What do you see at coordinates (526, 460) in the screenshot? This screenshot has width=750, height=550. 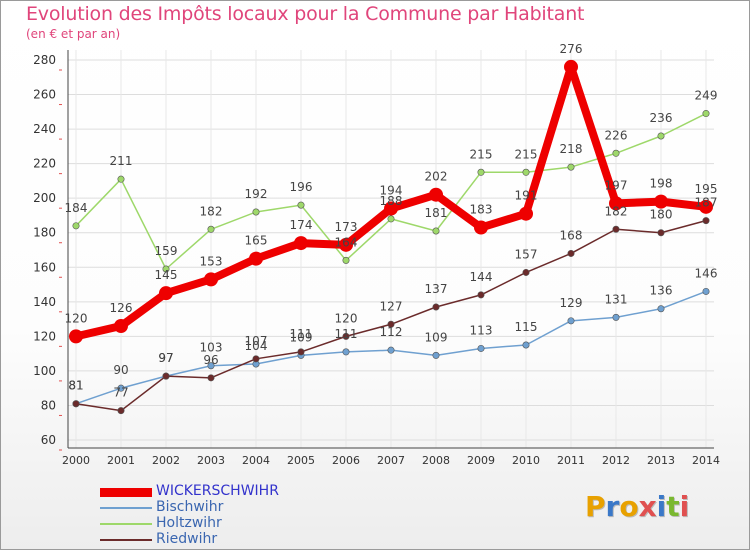 I see `x-tick-label: 2010` at bounding box center [526, 460].